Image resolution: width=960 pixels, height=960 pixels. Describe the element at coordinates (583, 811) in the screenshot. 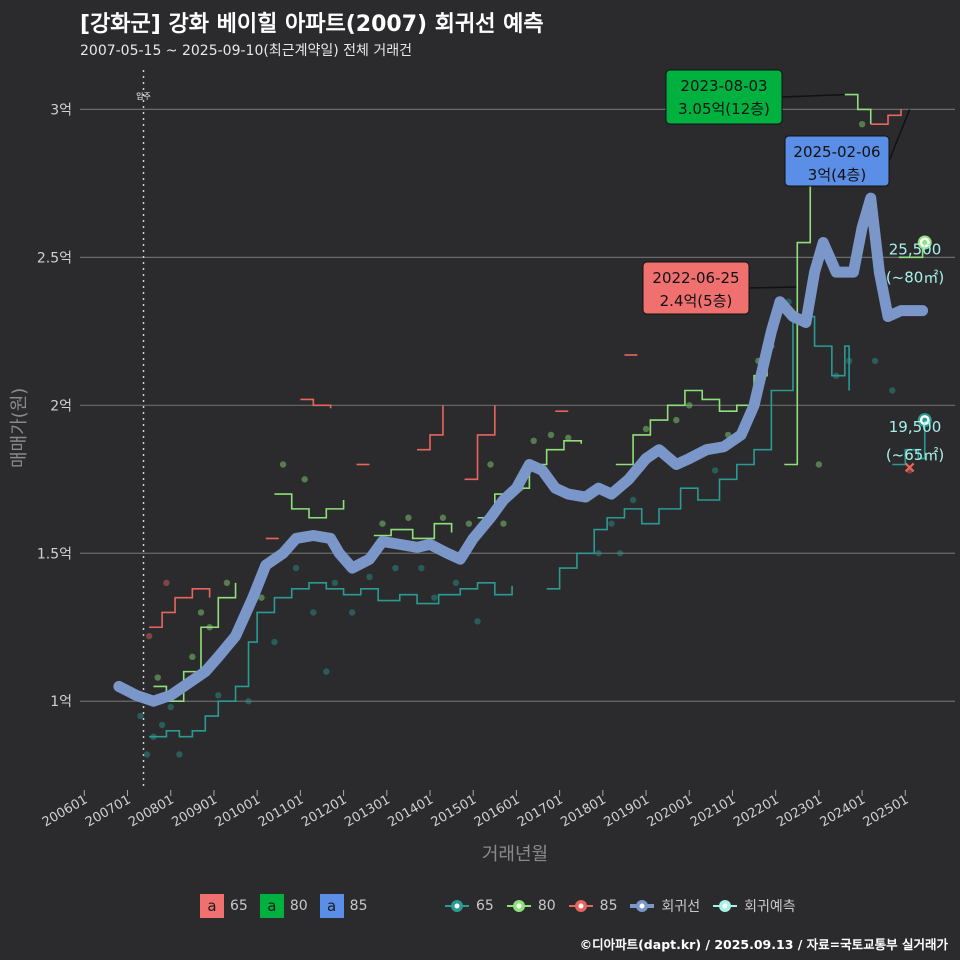

I see `x-tick-label: 201801` at that location.